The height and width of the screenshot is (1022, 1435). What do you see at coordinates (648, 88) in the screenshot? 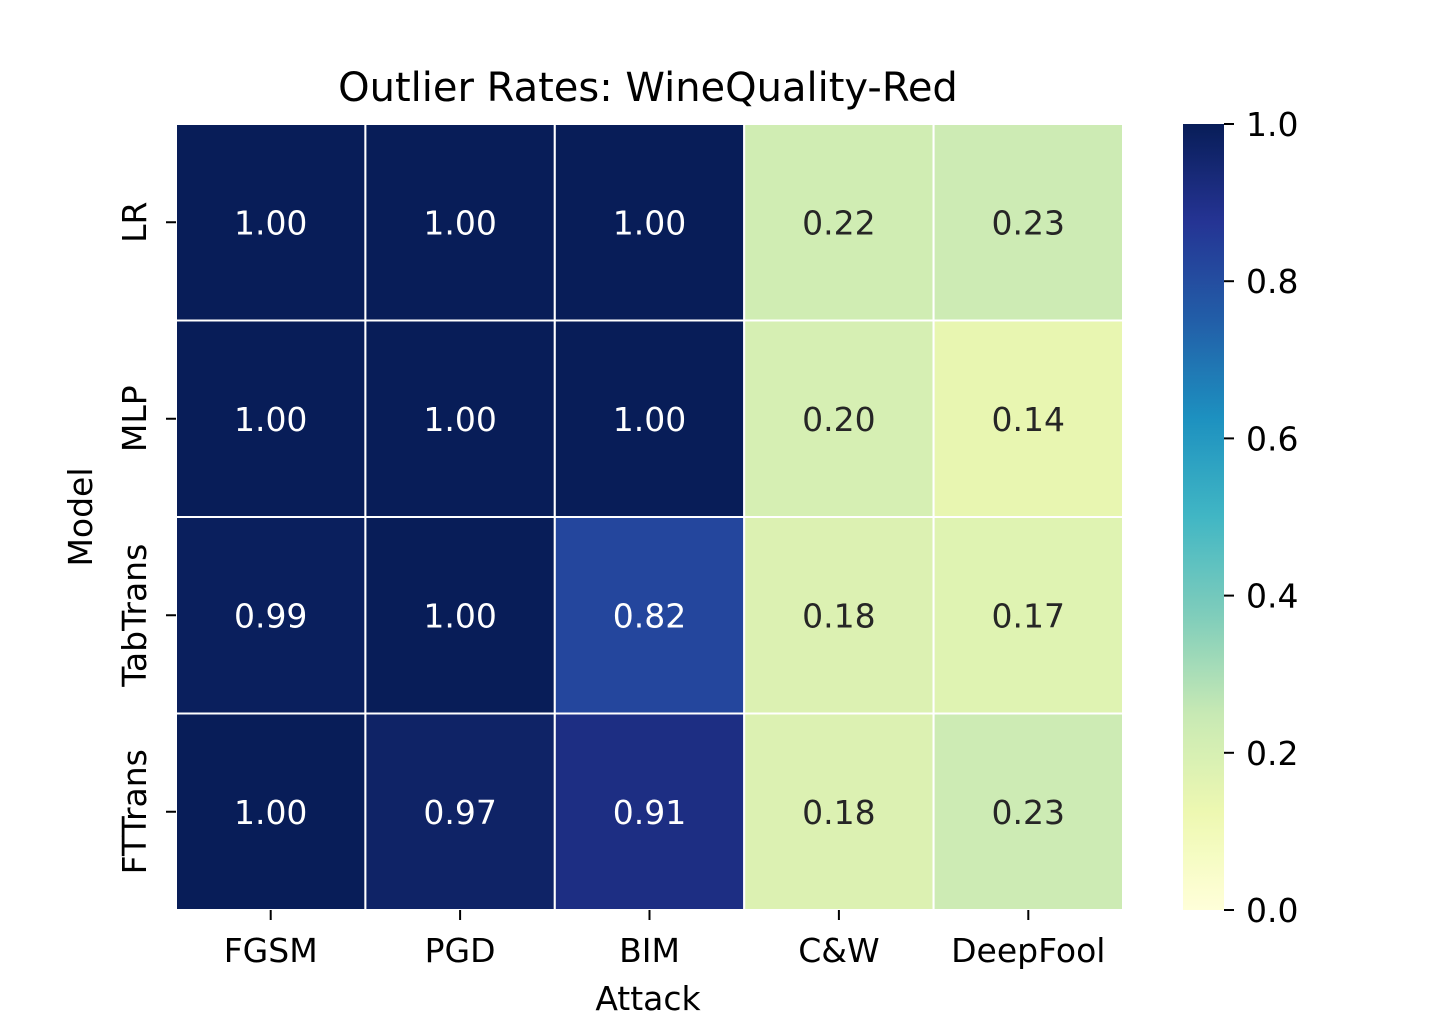
I see `chart-title: Outlier Rates: WineQuality-Red` at bounding box center [648, 88].